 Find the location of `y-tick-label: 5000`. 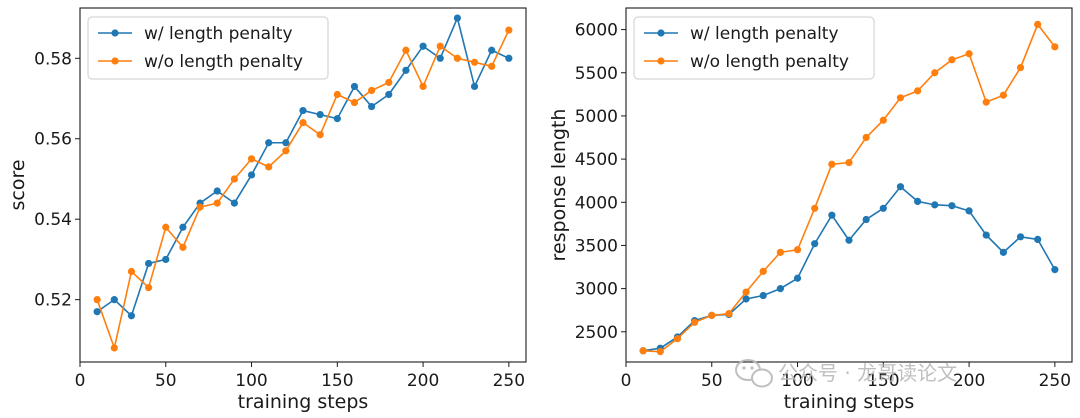

y-tick-label: 5000 is located at coordinates (596, 117).